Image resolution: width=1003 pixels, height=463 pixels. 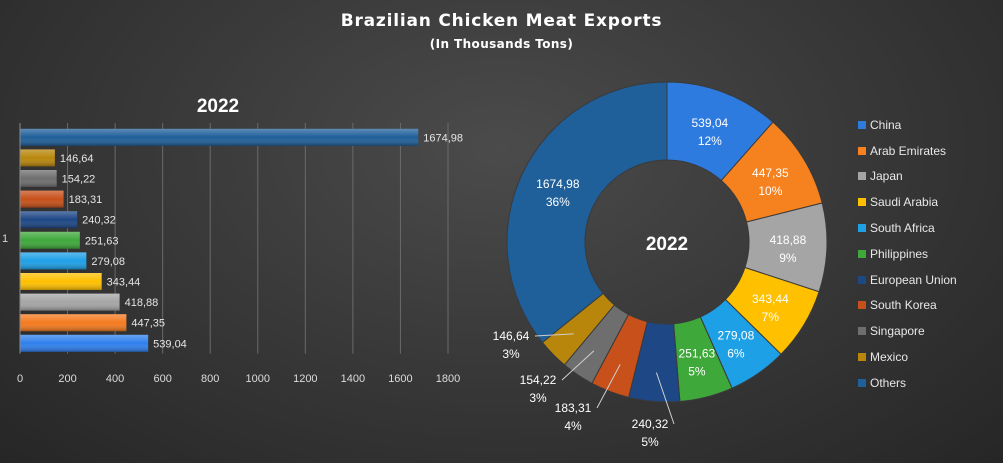 What do you see at coordinates (162, 379) in the screenshot?
I see `bar-x-tick-label: 600` at bounding box center [162, 379].